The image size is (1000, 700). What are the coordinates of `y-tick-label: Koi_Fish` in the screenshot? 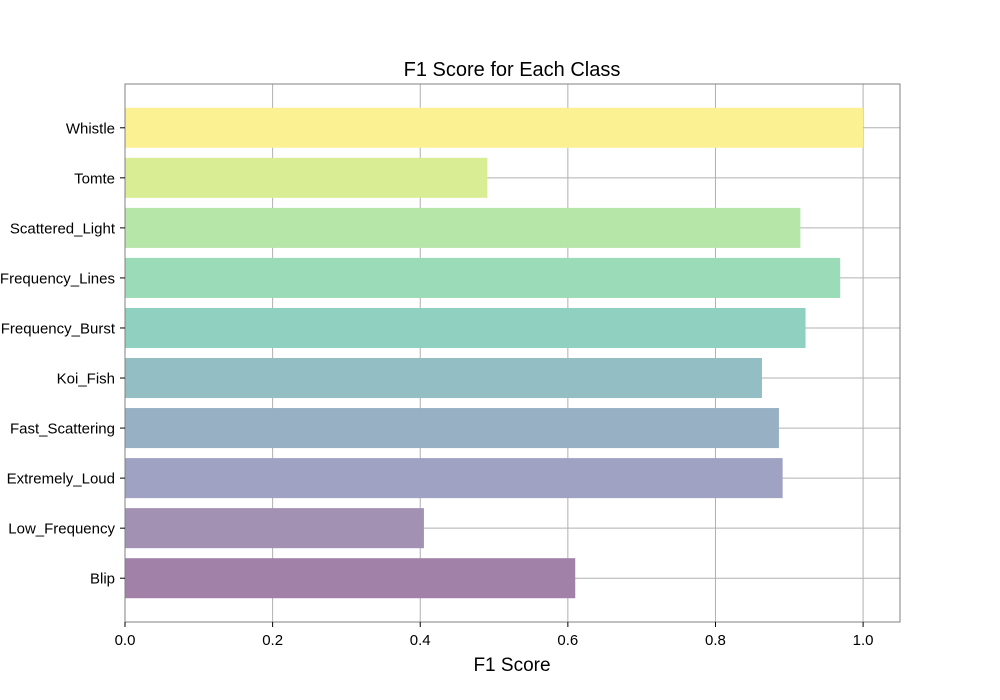 It's located at (86, 379).